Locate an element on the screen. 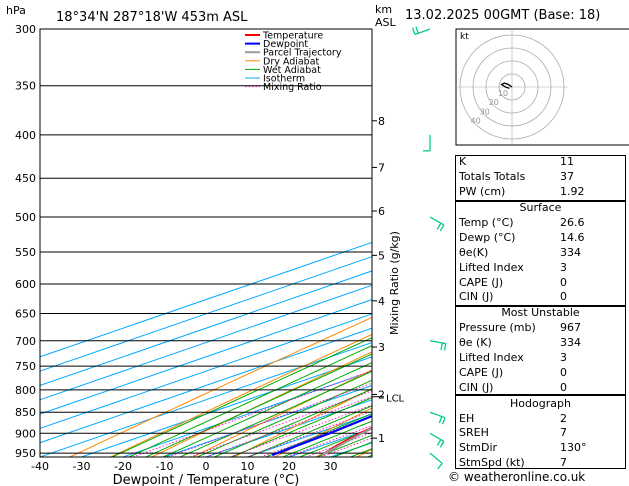  hodo-row: EH 2 is located at coordinates (540, 418).